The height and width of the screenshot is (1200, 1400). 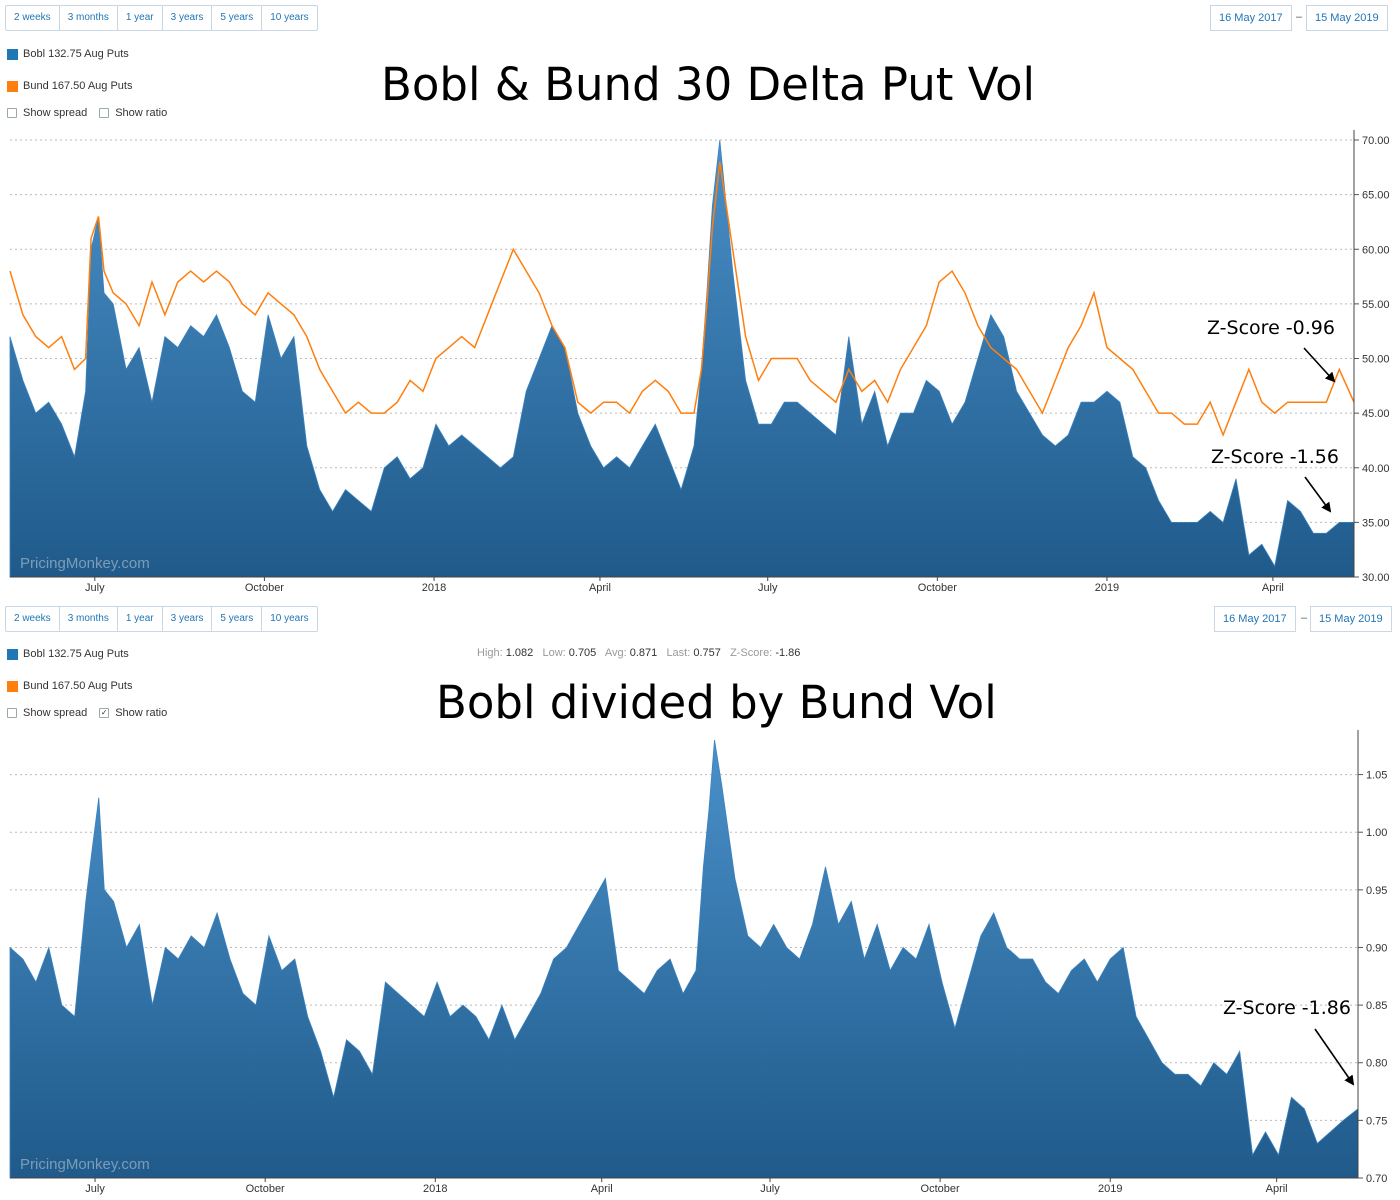 I want to click on y-tick-label: 45.00, so click(x=1376, y=414).